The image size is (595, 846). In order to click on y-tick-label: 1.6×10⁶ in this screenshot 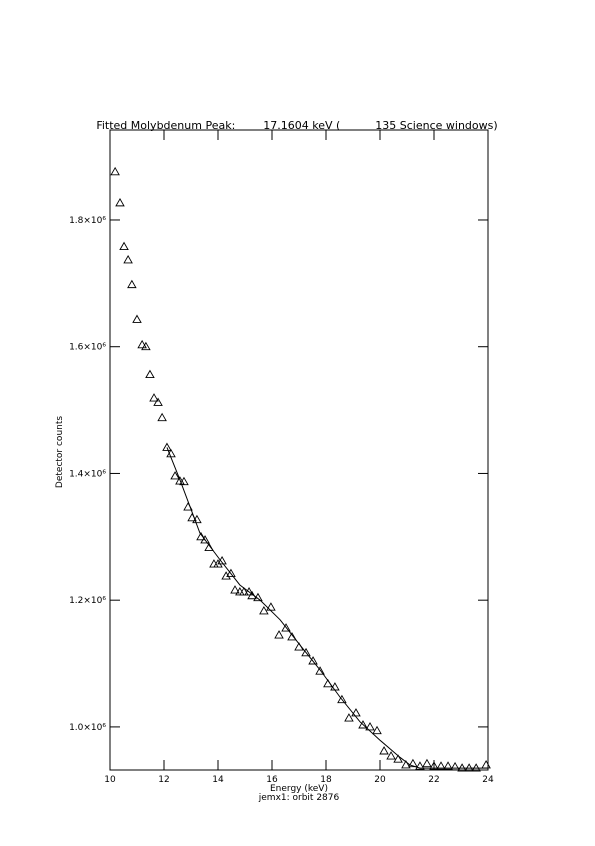, I will do `click(87, 348)`.